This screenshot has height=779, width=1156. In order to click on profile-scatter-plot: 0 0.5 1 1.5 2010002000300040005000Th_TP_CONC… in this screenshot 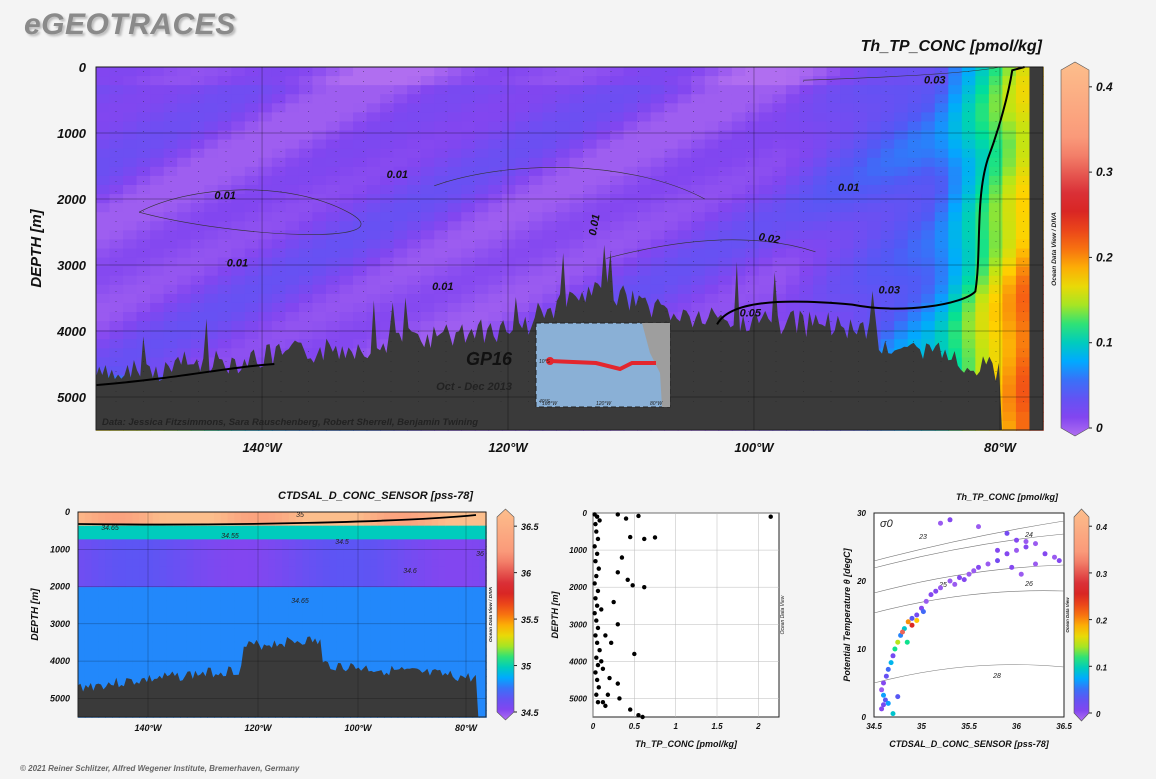, I will do `click(670, 630)`.